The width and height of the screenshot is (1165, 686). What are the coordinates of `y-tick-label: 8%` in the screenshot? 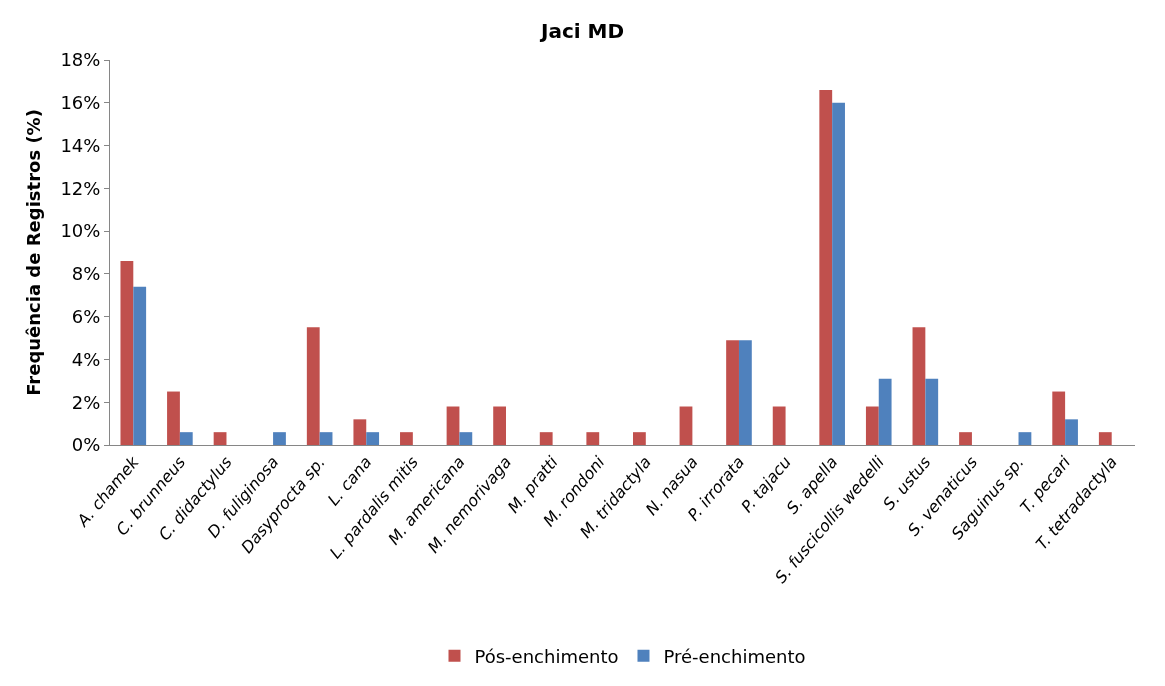 It's located at (86, 274).